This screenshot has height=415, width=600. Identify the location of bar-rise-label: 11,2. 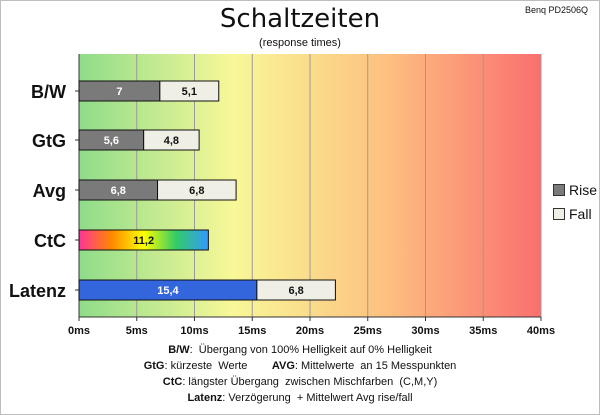
(143, 241).